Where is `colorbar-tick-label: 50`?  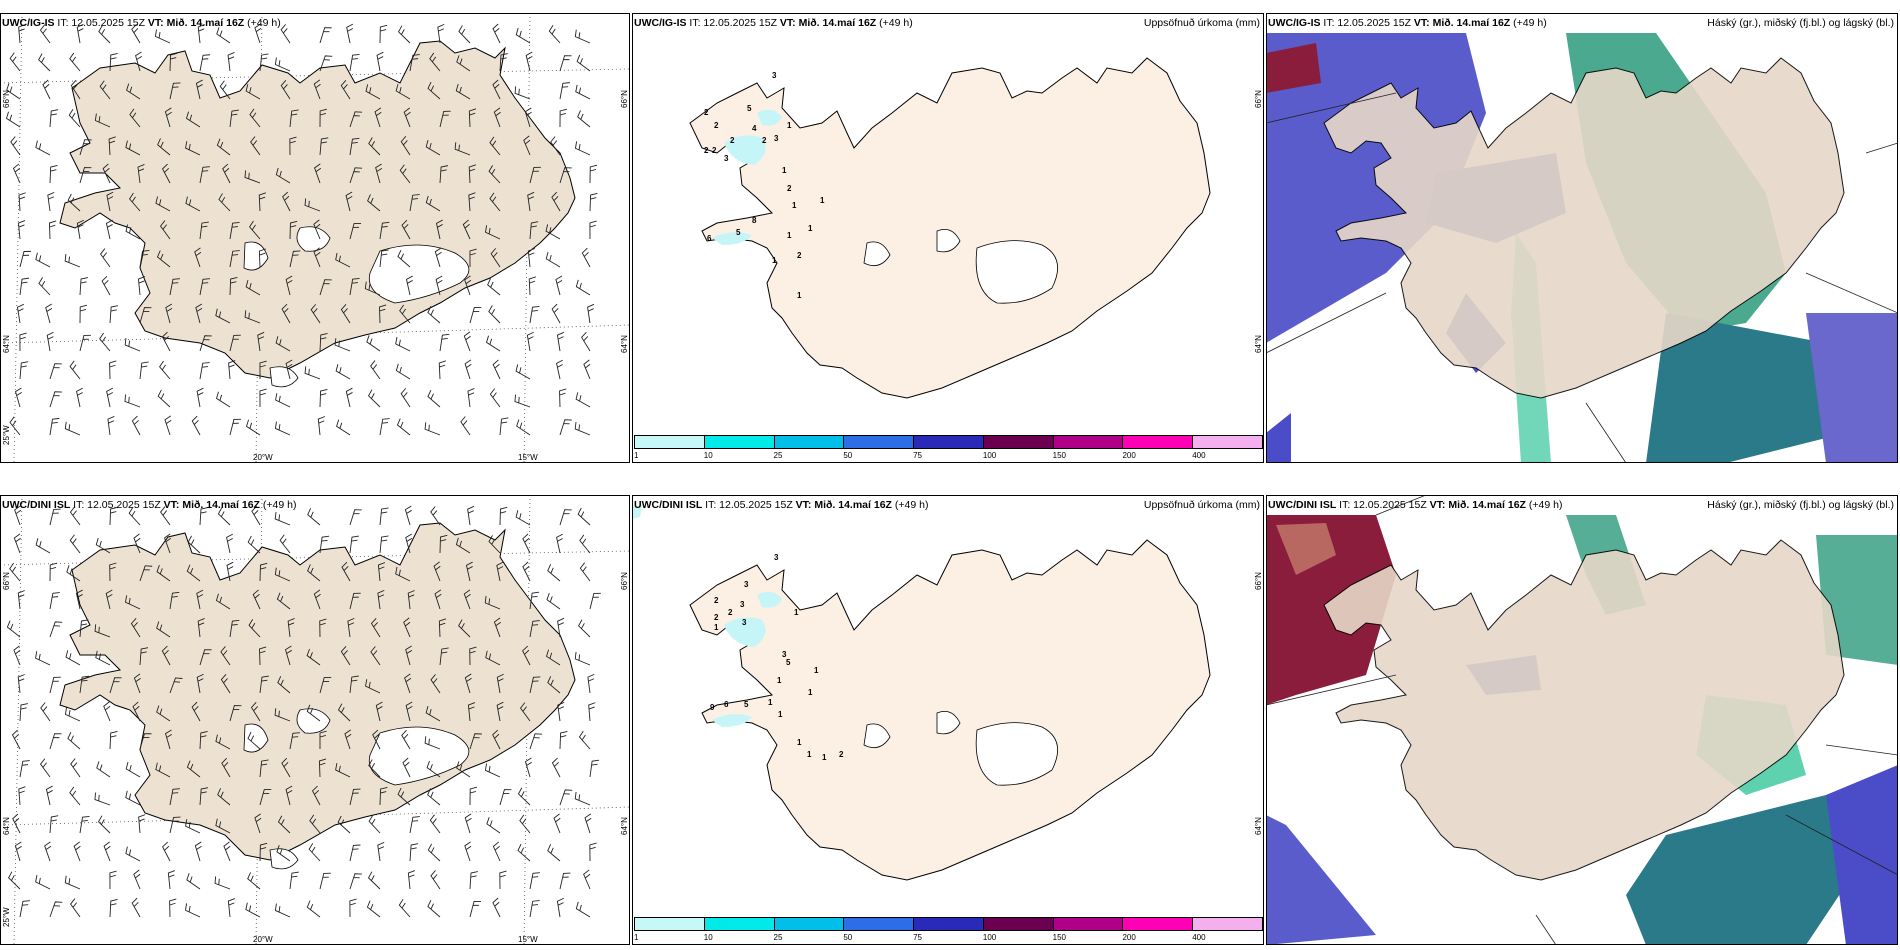 colorbar-tick-label: 50 is located at coordinates (848, 455).